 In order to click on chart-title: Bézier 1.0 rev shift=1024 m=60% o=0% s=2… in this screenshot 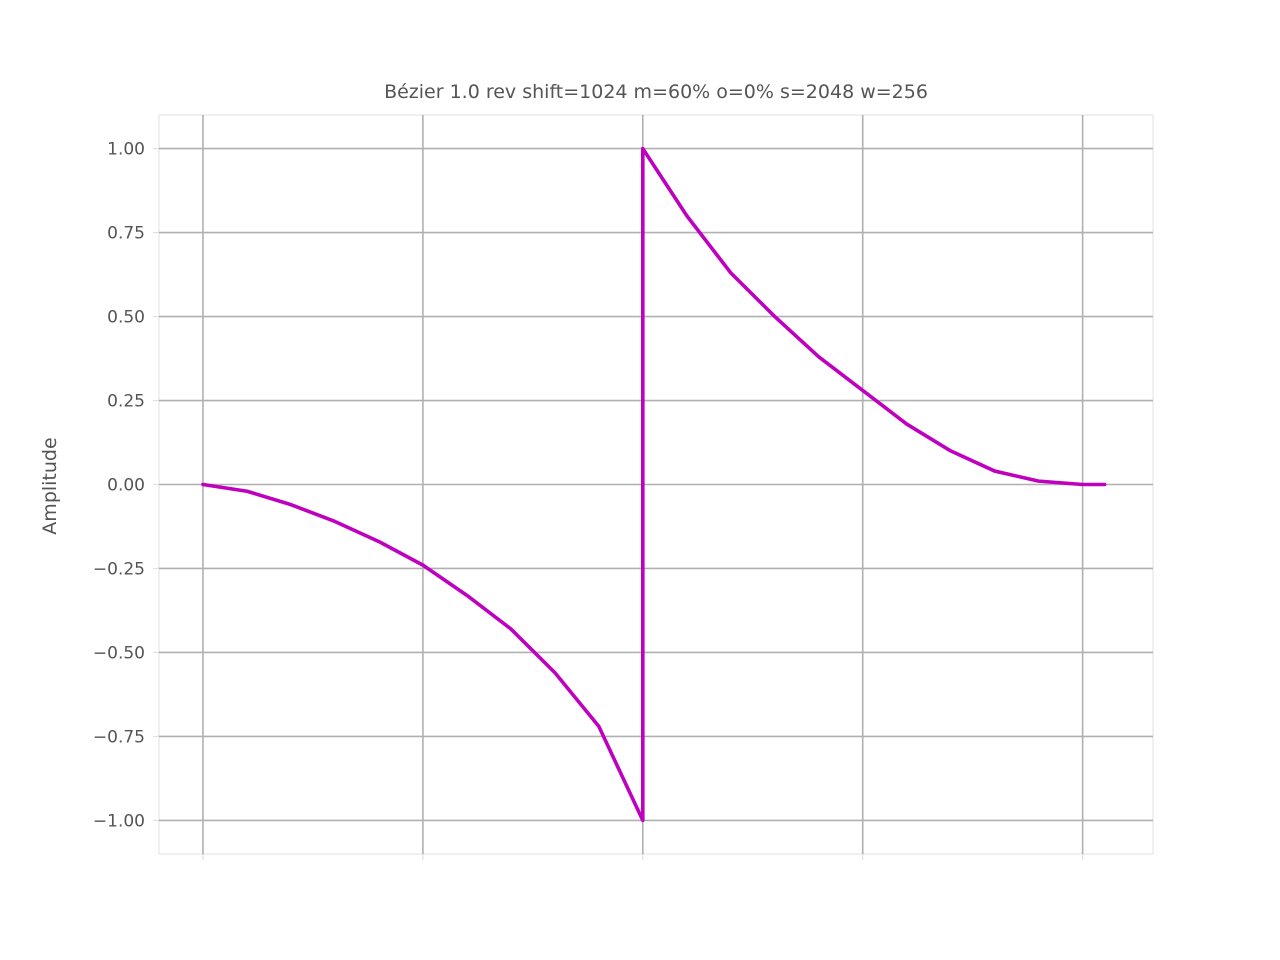, I will do `click(656, 92)`.